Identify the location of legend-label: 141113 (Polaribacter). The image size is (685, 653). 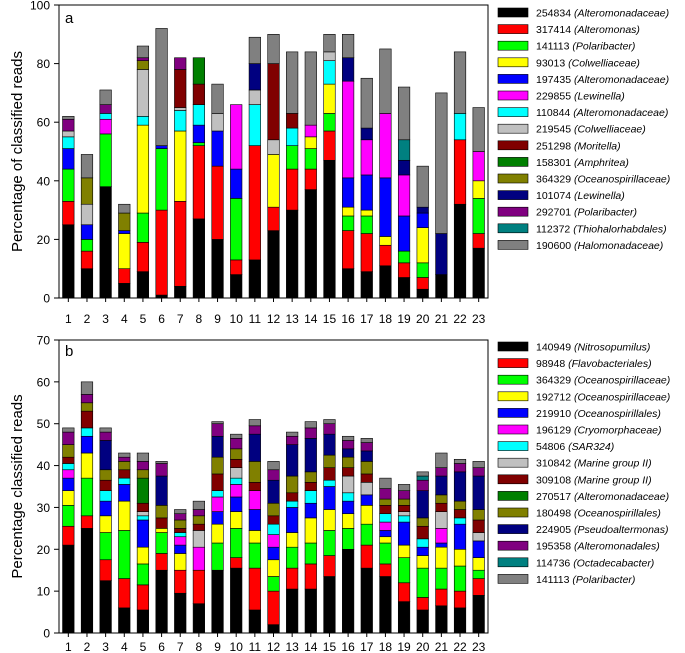
(585, 580).